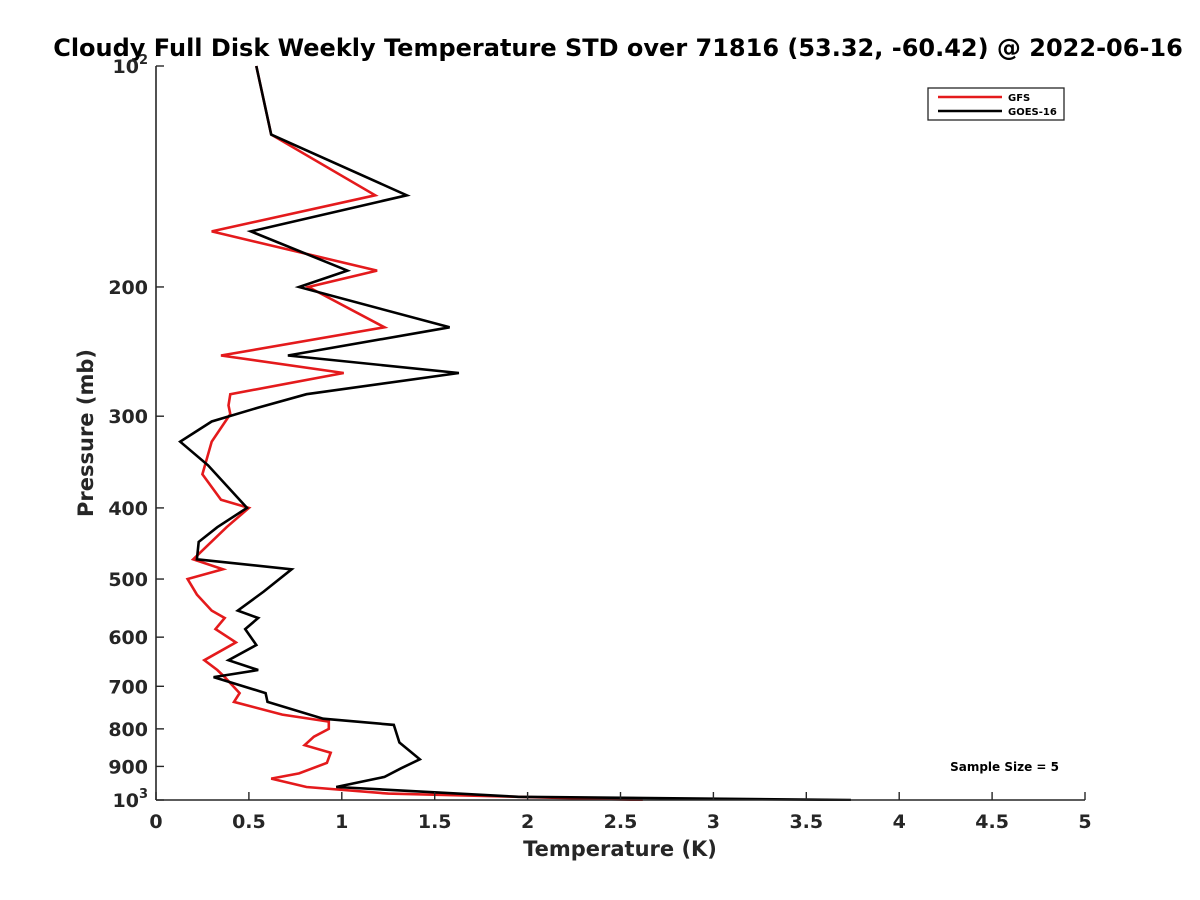 Image resolution: width=1200 pixels, height=900 pixels. Describe the element at coordinates (128, 288) in the screenshot. I see `y-tick-label: 200` at that location.